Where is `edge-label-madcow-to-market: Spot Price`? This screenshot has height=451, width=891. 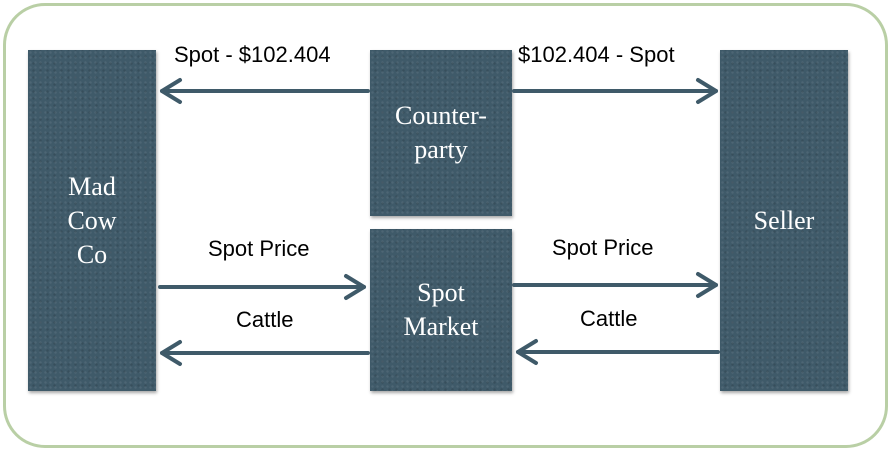 edge-label-madcow-to-market: Spot Price is located at coordinates (259, 249).